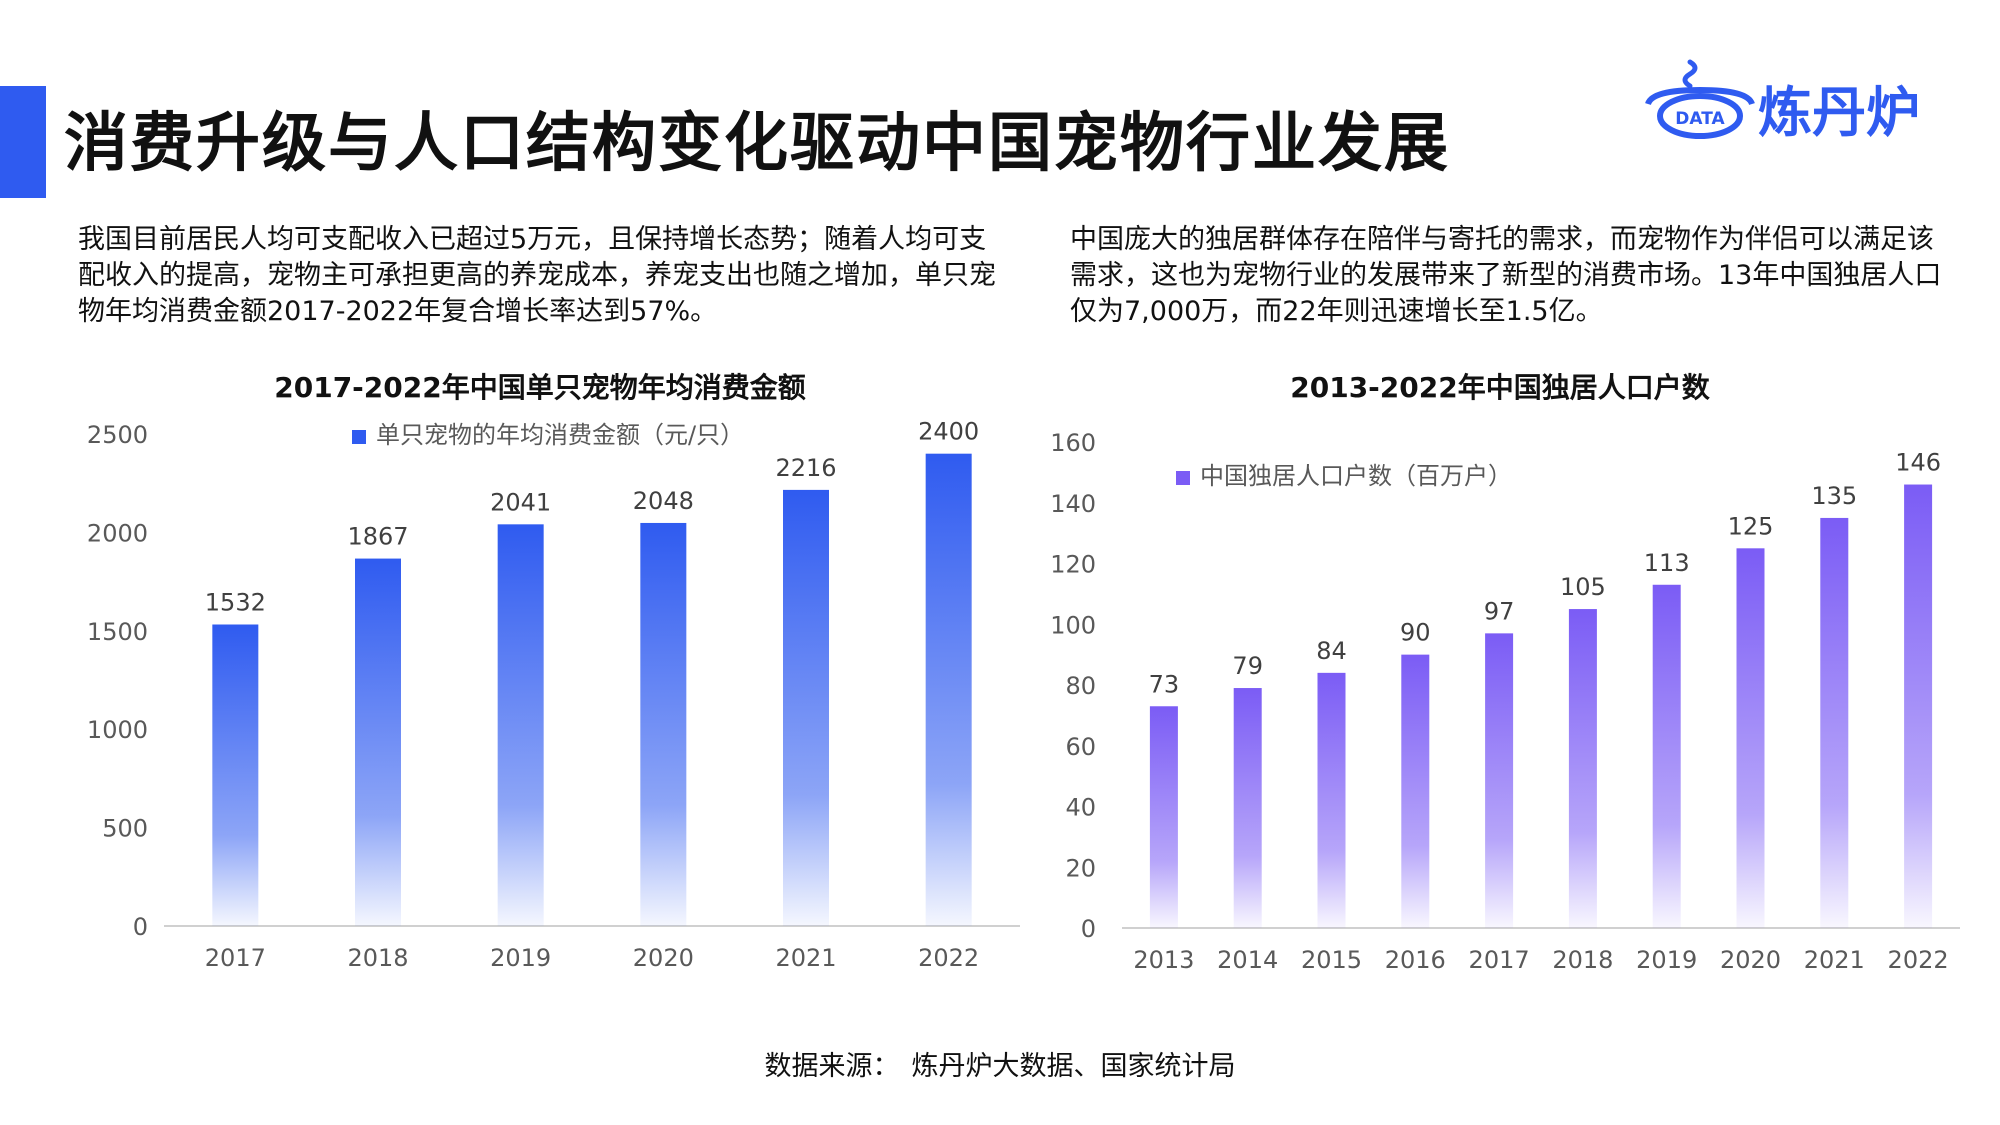 The height and width of the screenshot is (1125, 2000). I want to click on brand-logo: DATA 炼丹炉, so click(1790, 99).